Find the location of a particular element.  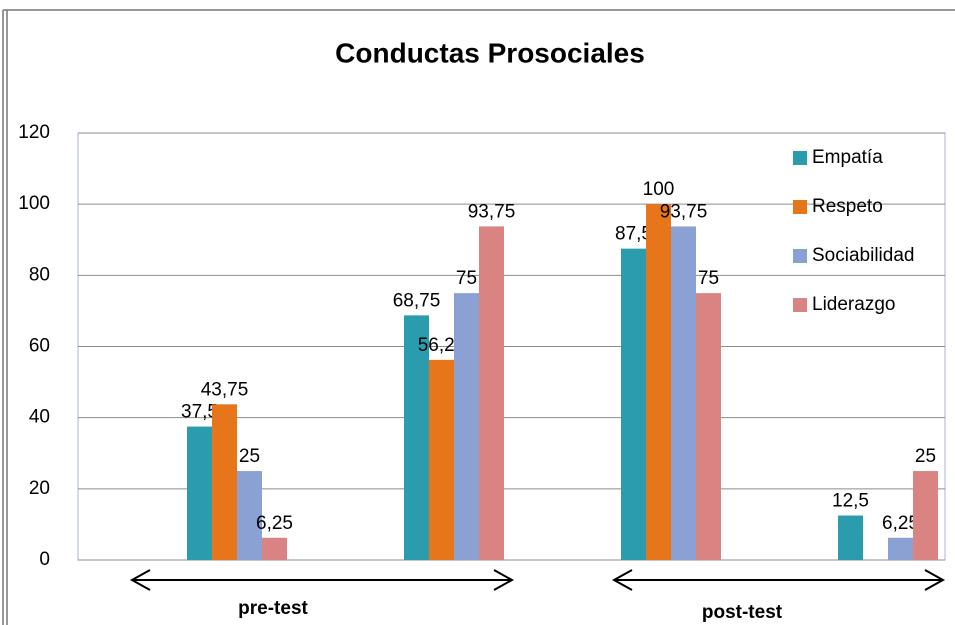

group-label: pre-test is located at coordinates (273, 608).